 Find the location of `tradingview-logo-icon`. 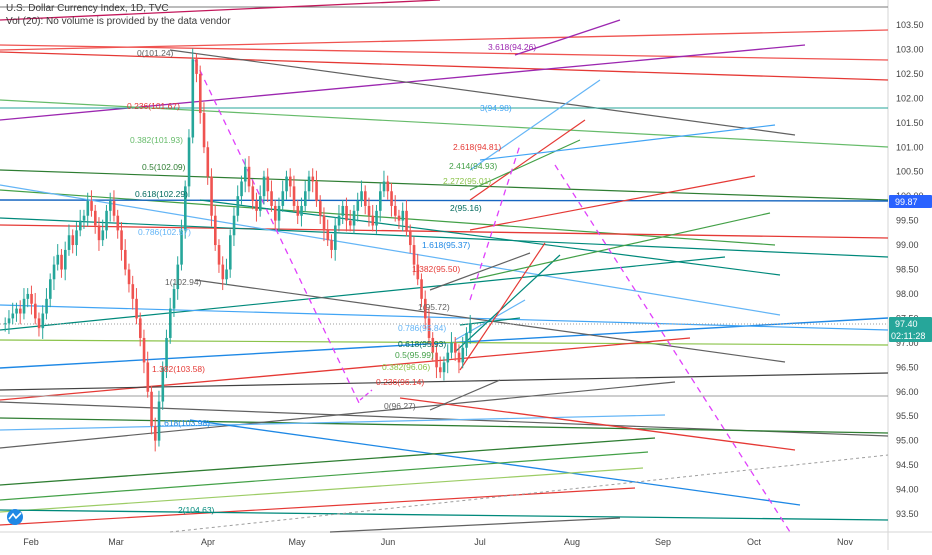

tradingview-logo-icon is located at coordinates (15, 517).